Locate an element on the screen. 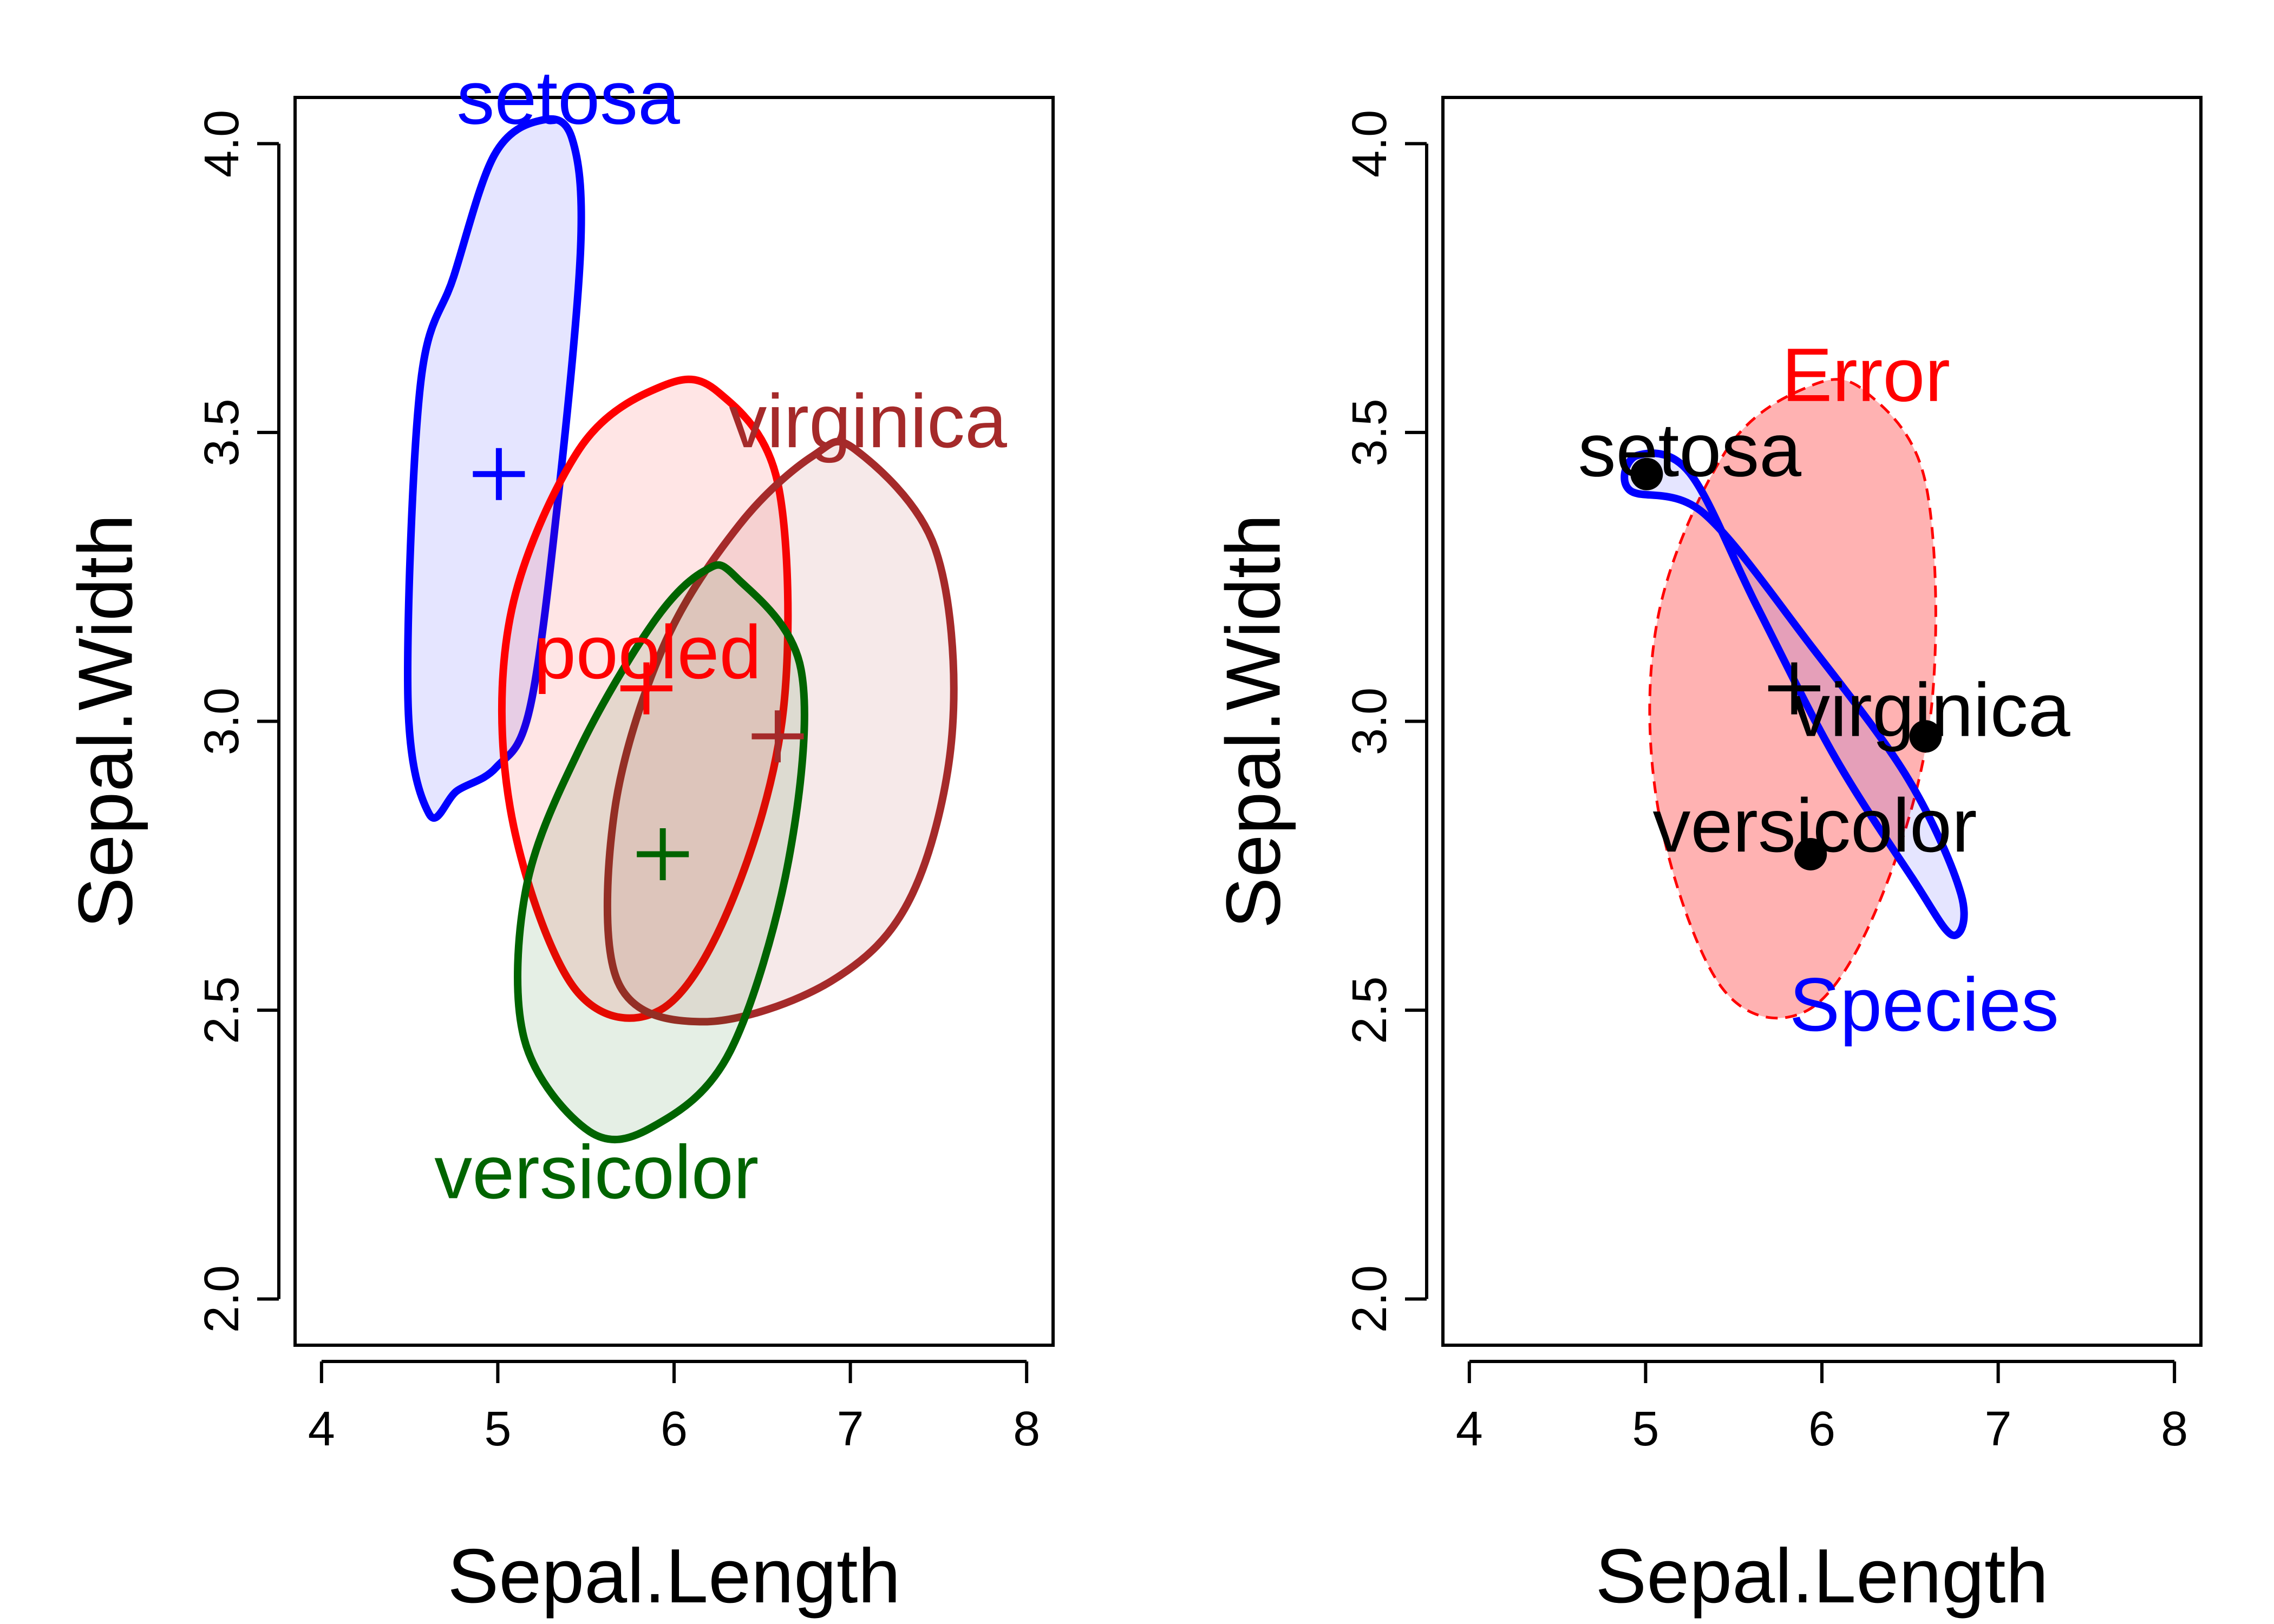 The image size is (2274, 1624). point-label-setosa: setosa is located at coordinates (1690, 449).